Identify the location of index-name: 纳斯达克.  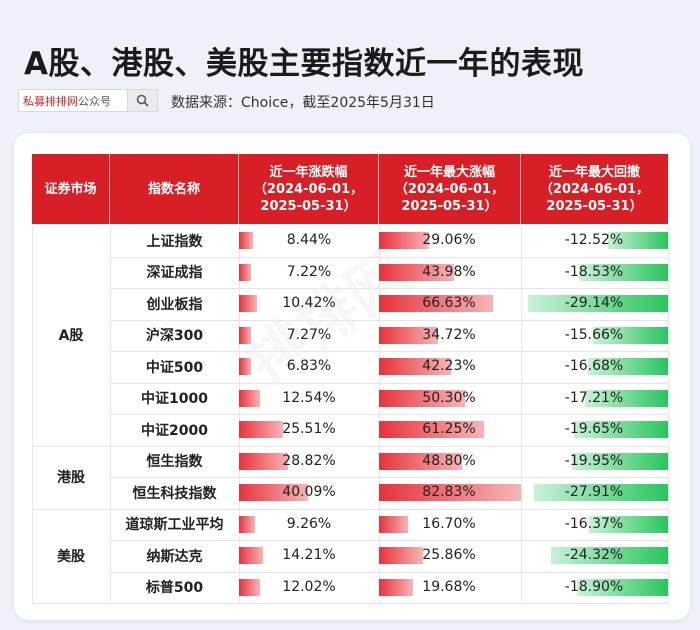
(174, 556).